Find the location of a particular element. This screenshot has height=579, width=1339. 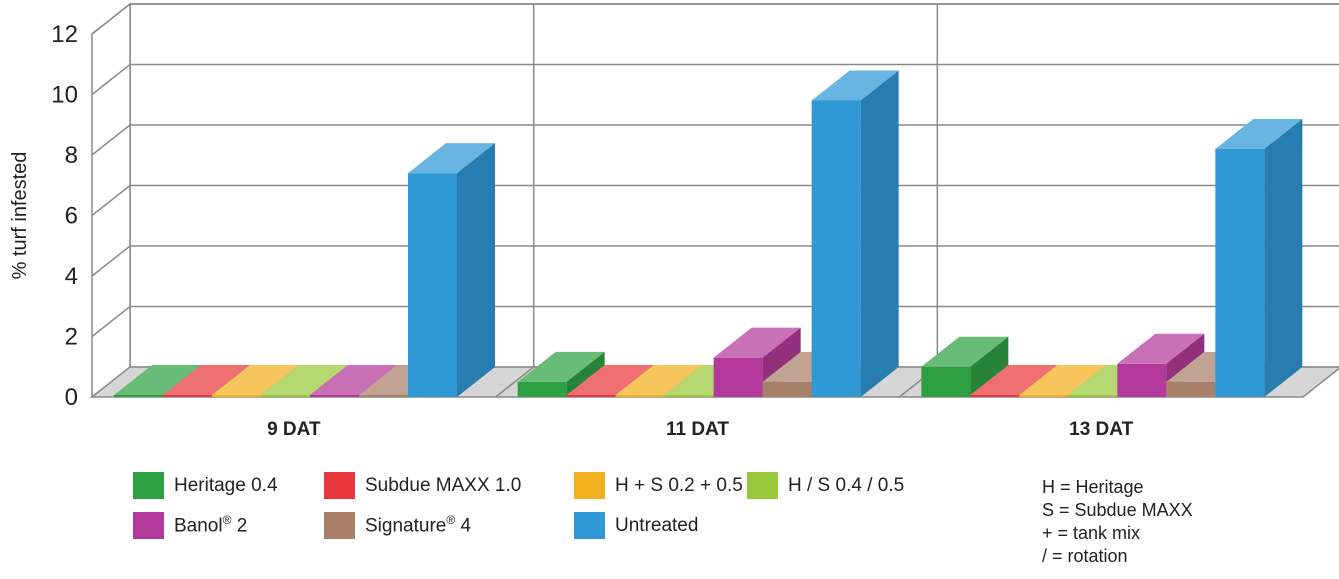

legend-item-signature: Signature® 4 is located at coordinates (397, 525).